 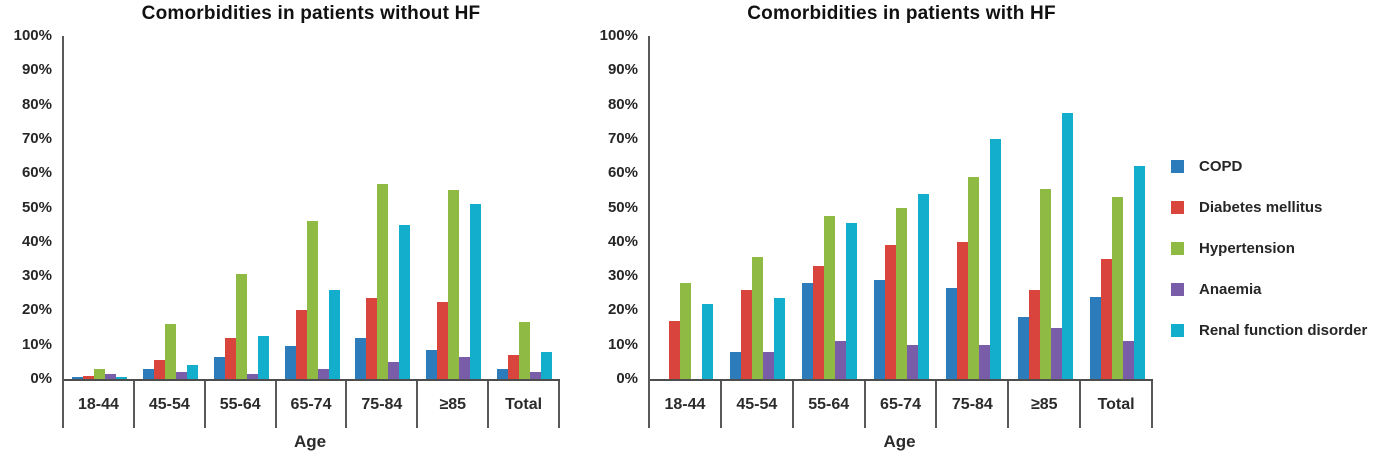 What do you see at coordinates (32, 35) in the screenshot?
I see `y-tick-label-100: 100%` at bounding box center [32, 35].